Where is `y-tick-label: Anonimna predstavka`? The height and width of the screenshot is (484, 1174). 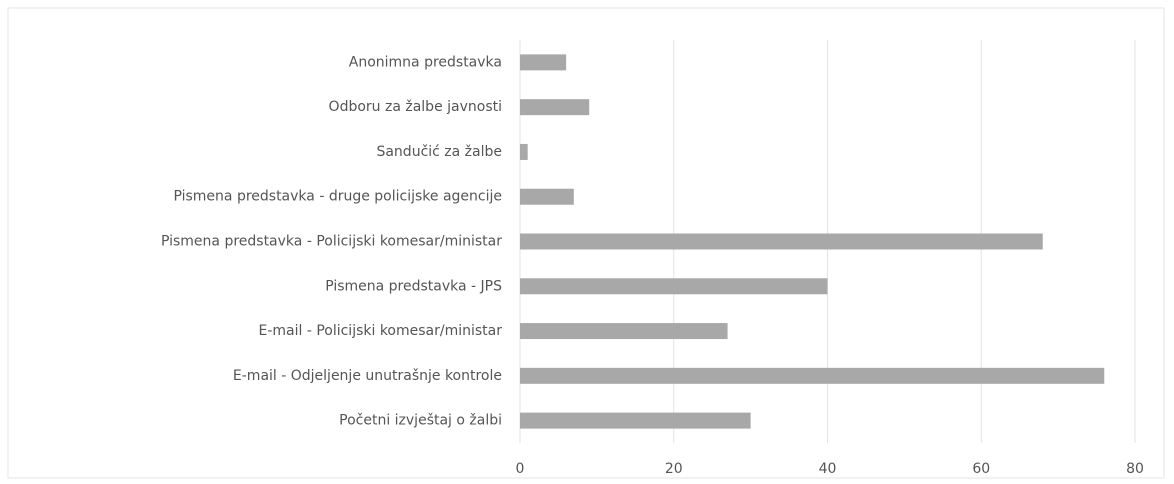 y-tick-label: Anonimna predstavka is located at coordinates (425, 62).